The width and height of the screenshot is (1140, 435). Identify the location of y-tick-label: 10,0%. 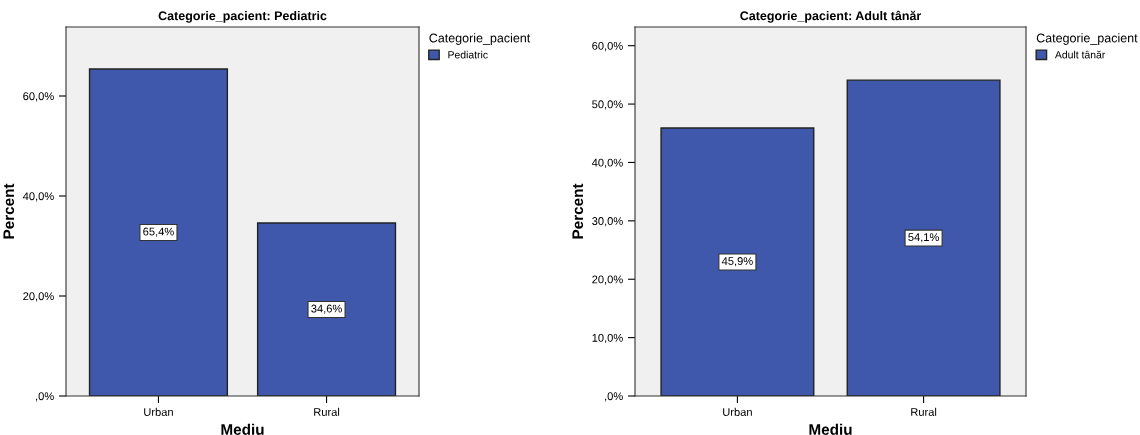
(607, 338).